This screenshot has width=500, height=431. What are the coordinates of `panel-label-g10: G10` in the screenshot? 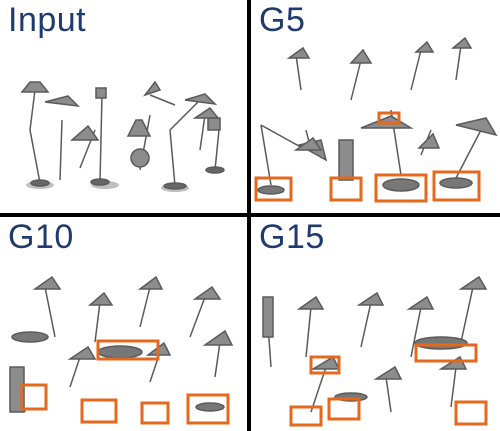 It's located at (41, 237).